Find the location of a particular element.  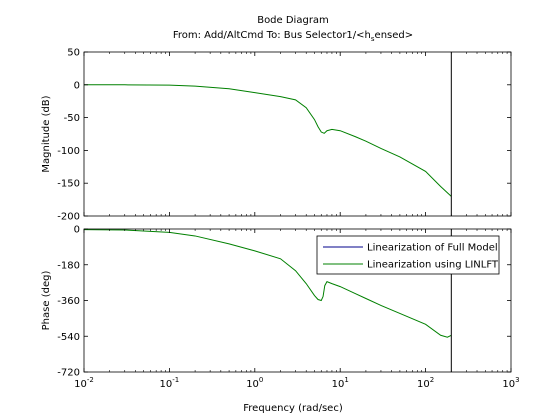

ph-y-tick-label: -720 is located at coordinates (68, 373).